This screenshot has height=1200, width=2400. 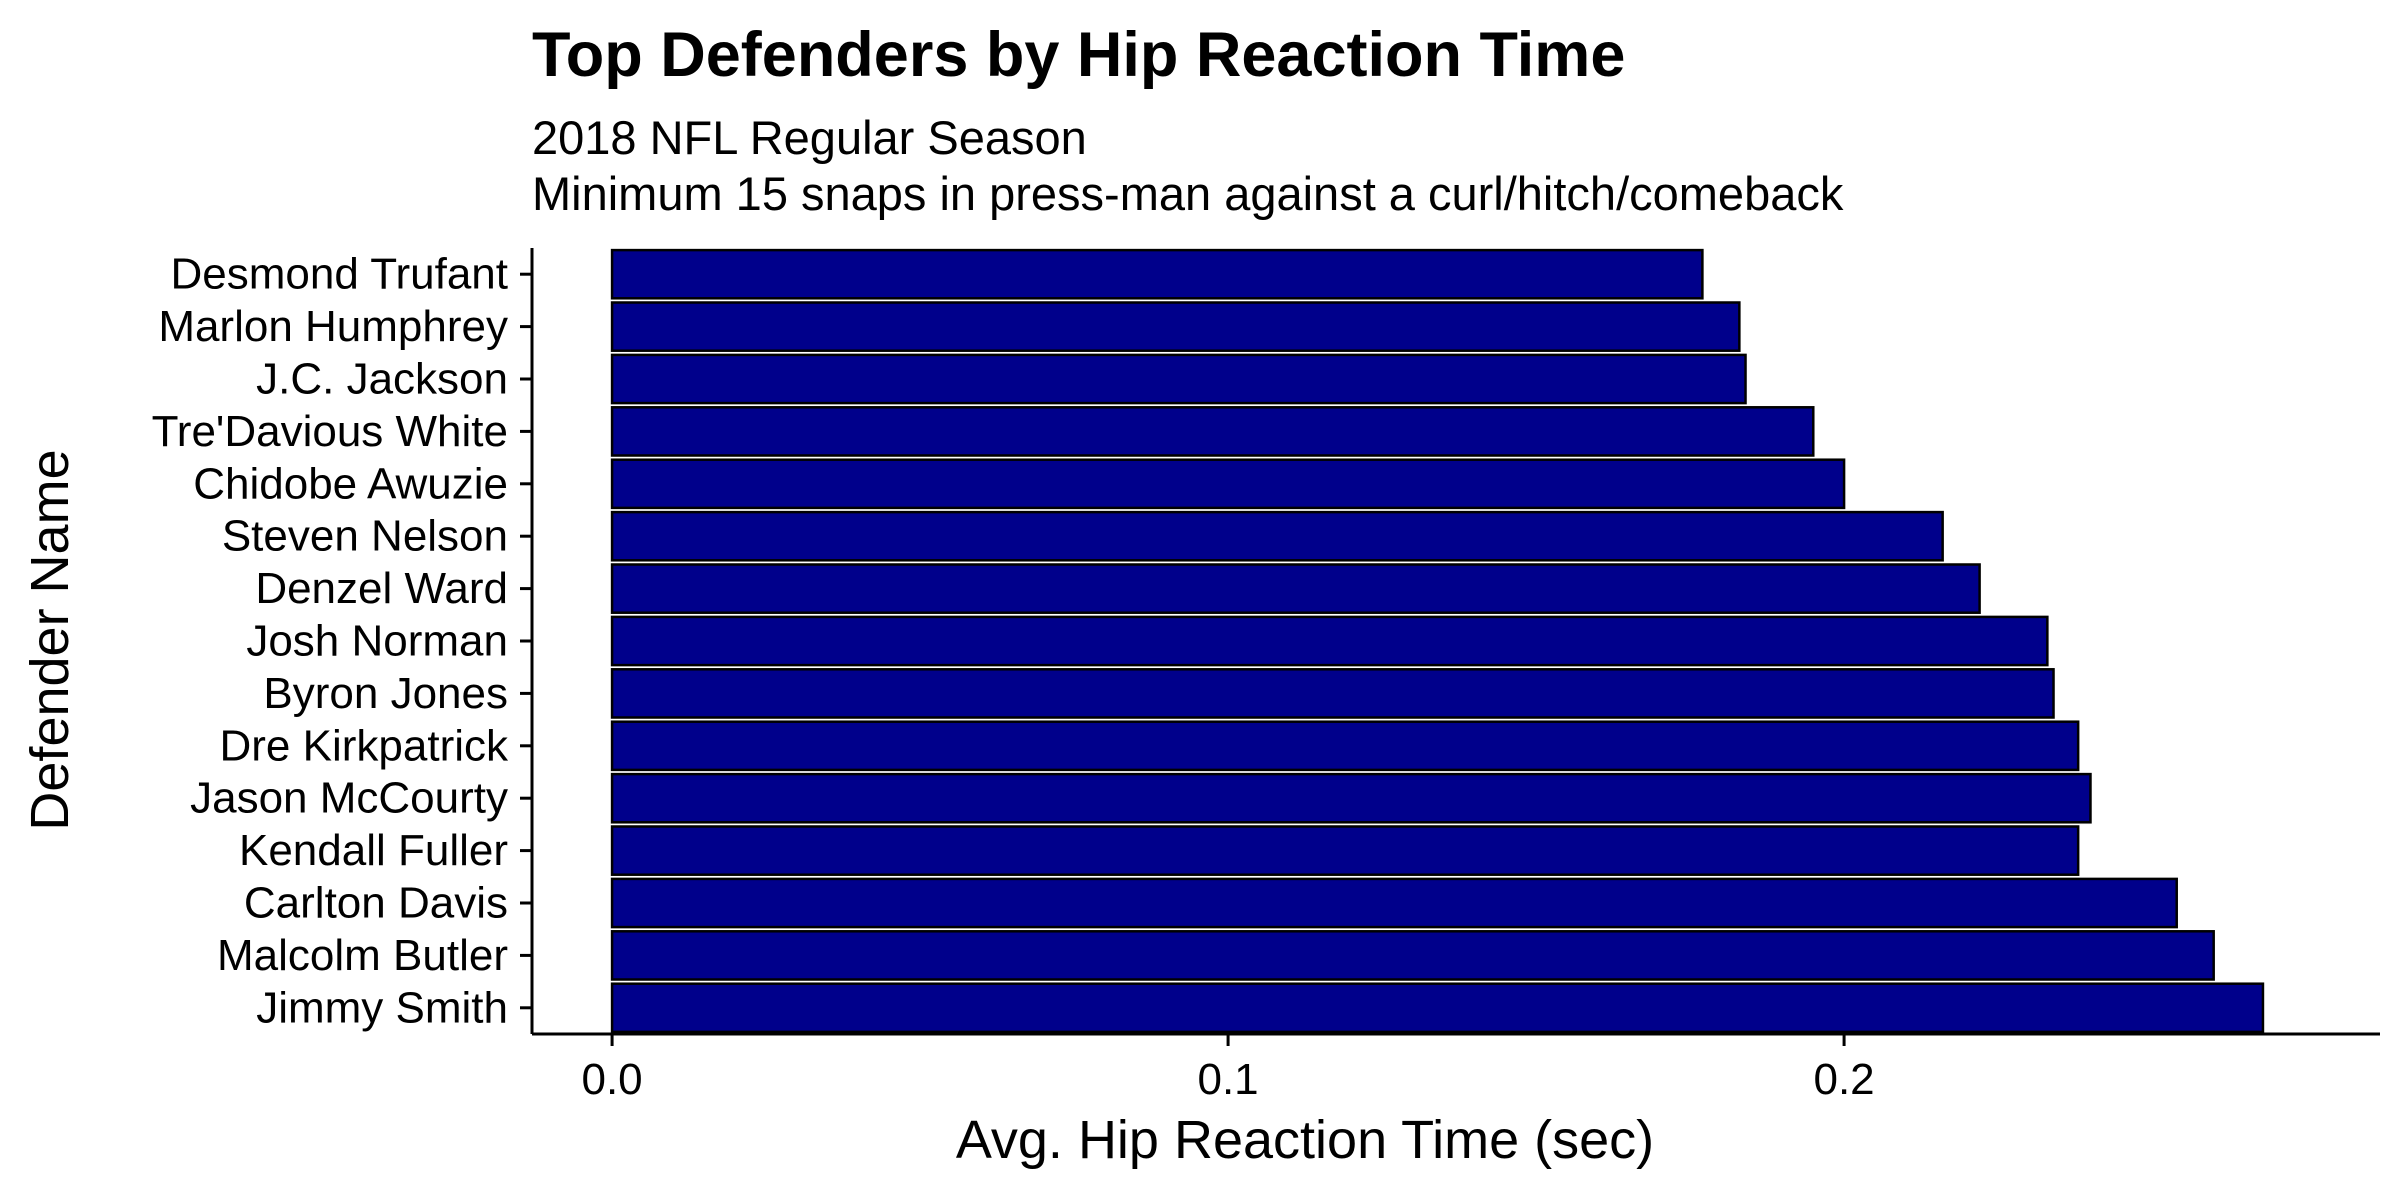 I want to click on y-tick-label: Chidobe Awuzie, so click(x=350, y=483).